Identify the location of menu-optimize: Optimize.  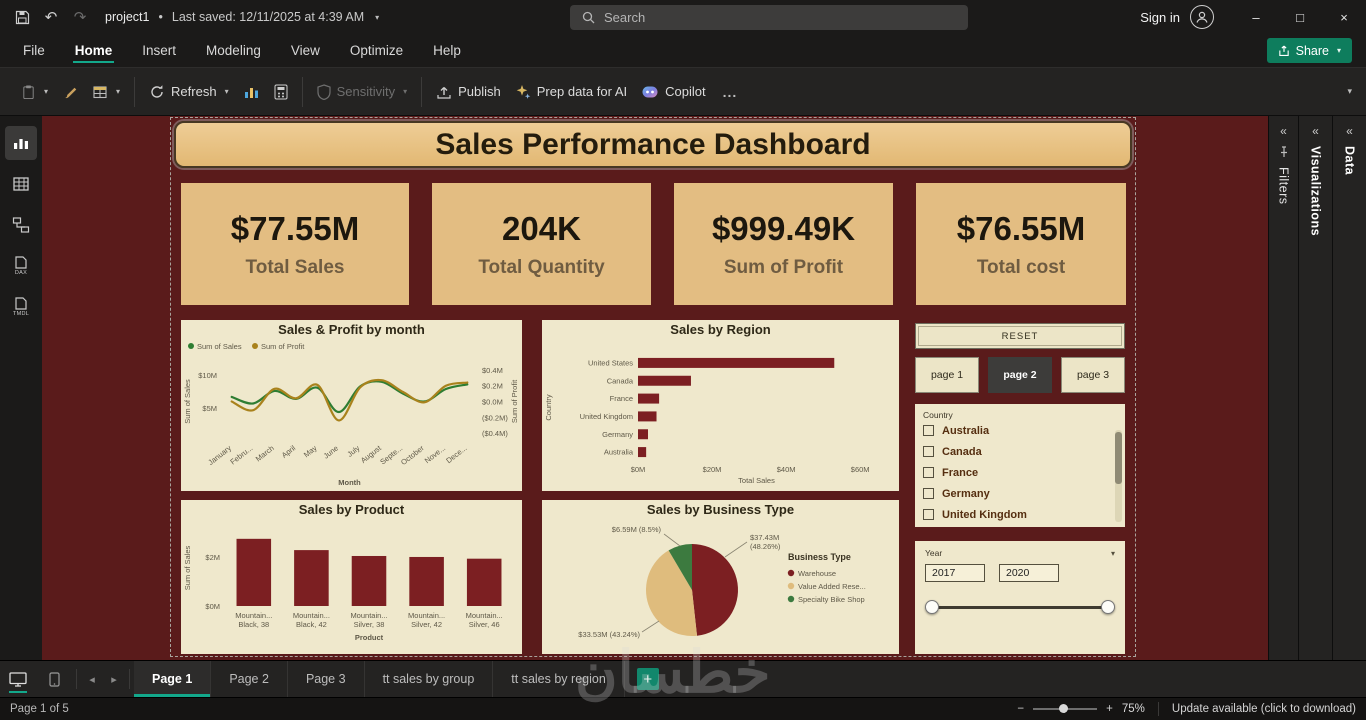
(376, 50).